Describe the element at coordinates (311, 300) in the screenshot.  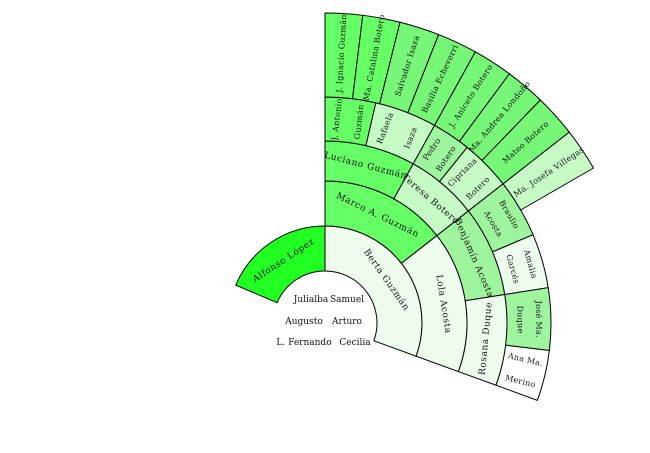
I see `center-name: Julialba` at that location.